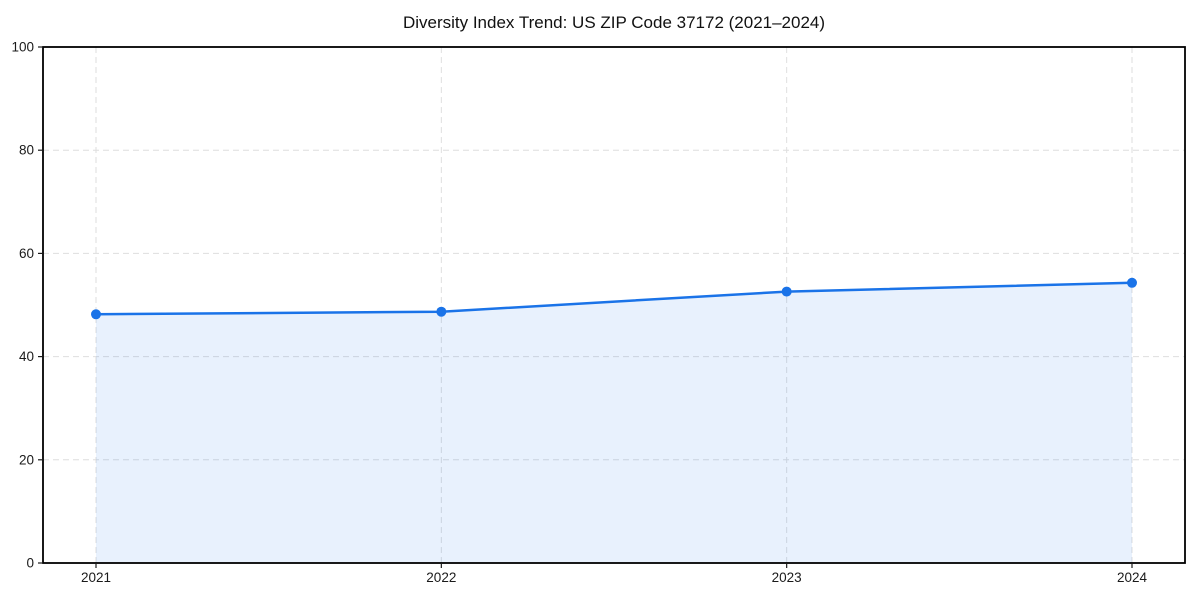  What do you see at coordinates (30, 563) in the screenshot?
I see `y-tick-label: 0` at bounding box center [30, 563].